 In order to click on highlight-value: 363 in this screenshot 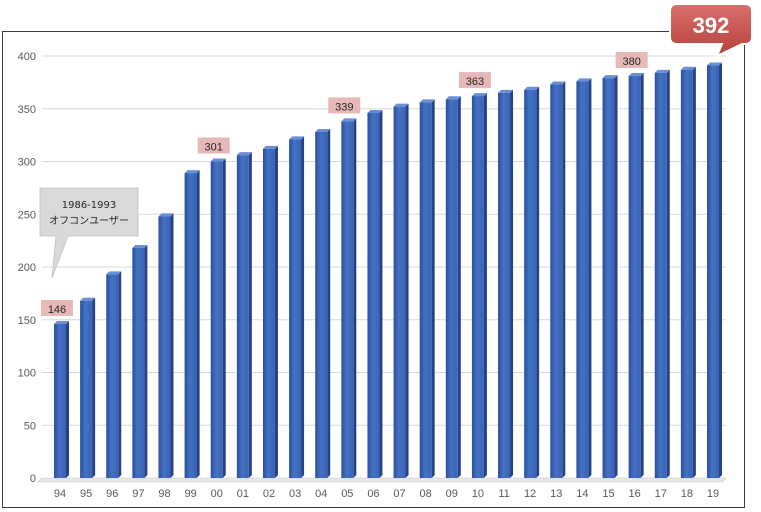, I will do `click(475, 82)`.